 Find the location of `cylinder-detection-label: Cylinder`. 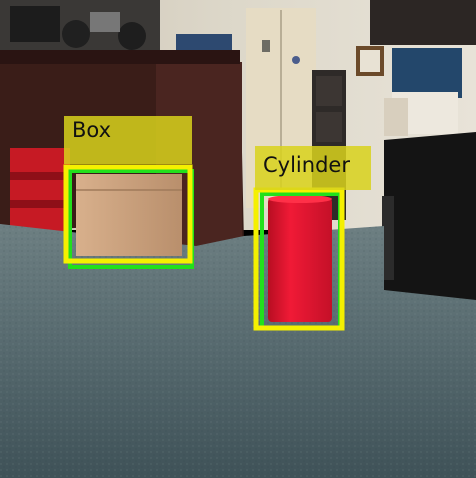

cylinder-detection-label: Cylinder is located at coordinates (306, 165).